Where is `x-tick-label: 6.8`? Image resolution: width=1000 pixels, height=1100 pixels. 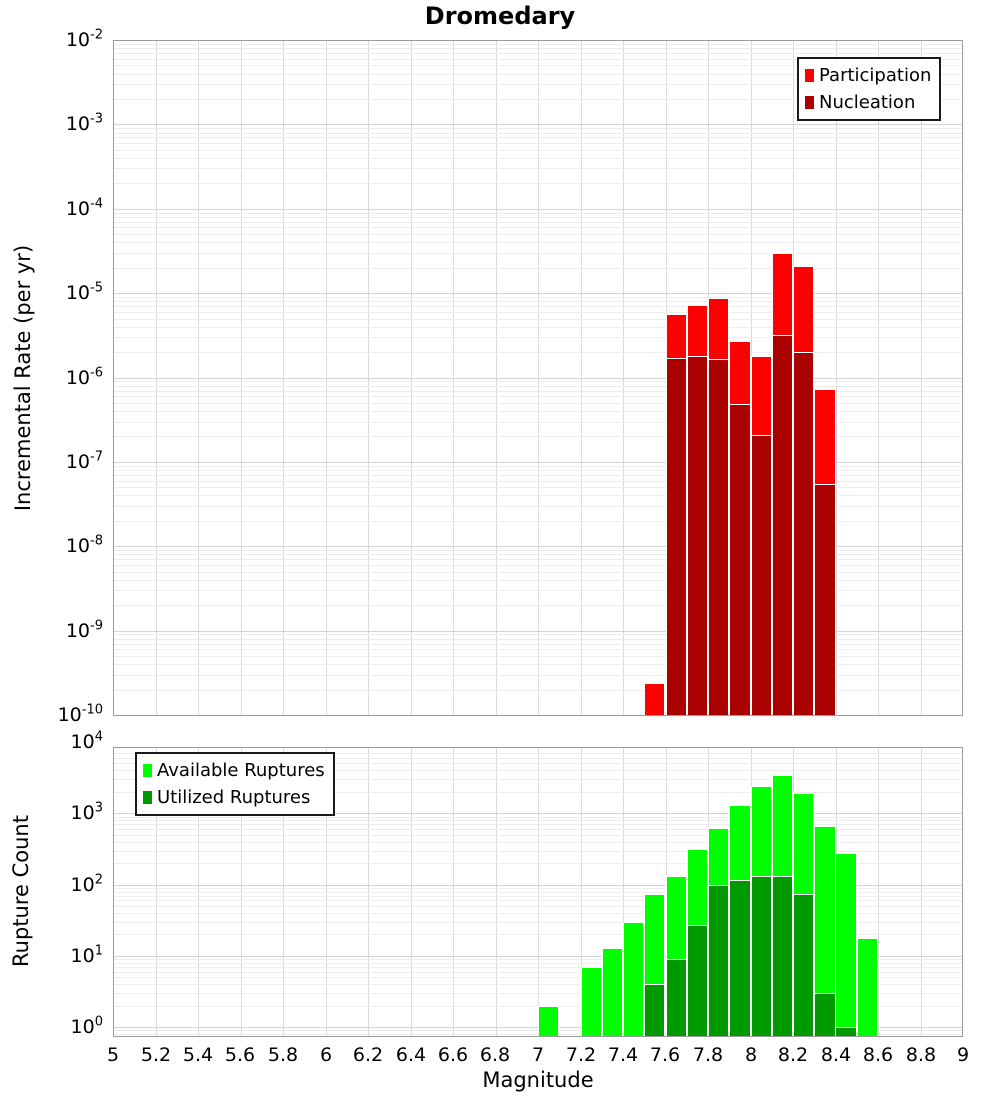 x-tick-label: 6.8 is located at coordinates (495, 1055).